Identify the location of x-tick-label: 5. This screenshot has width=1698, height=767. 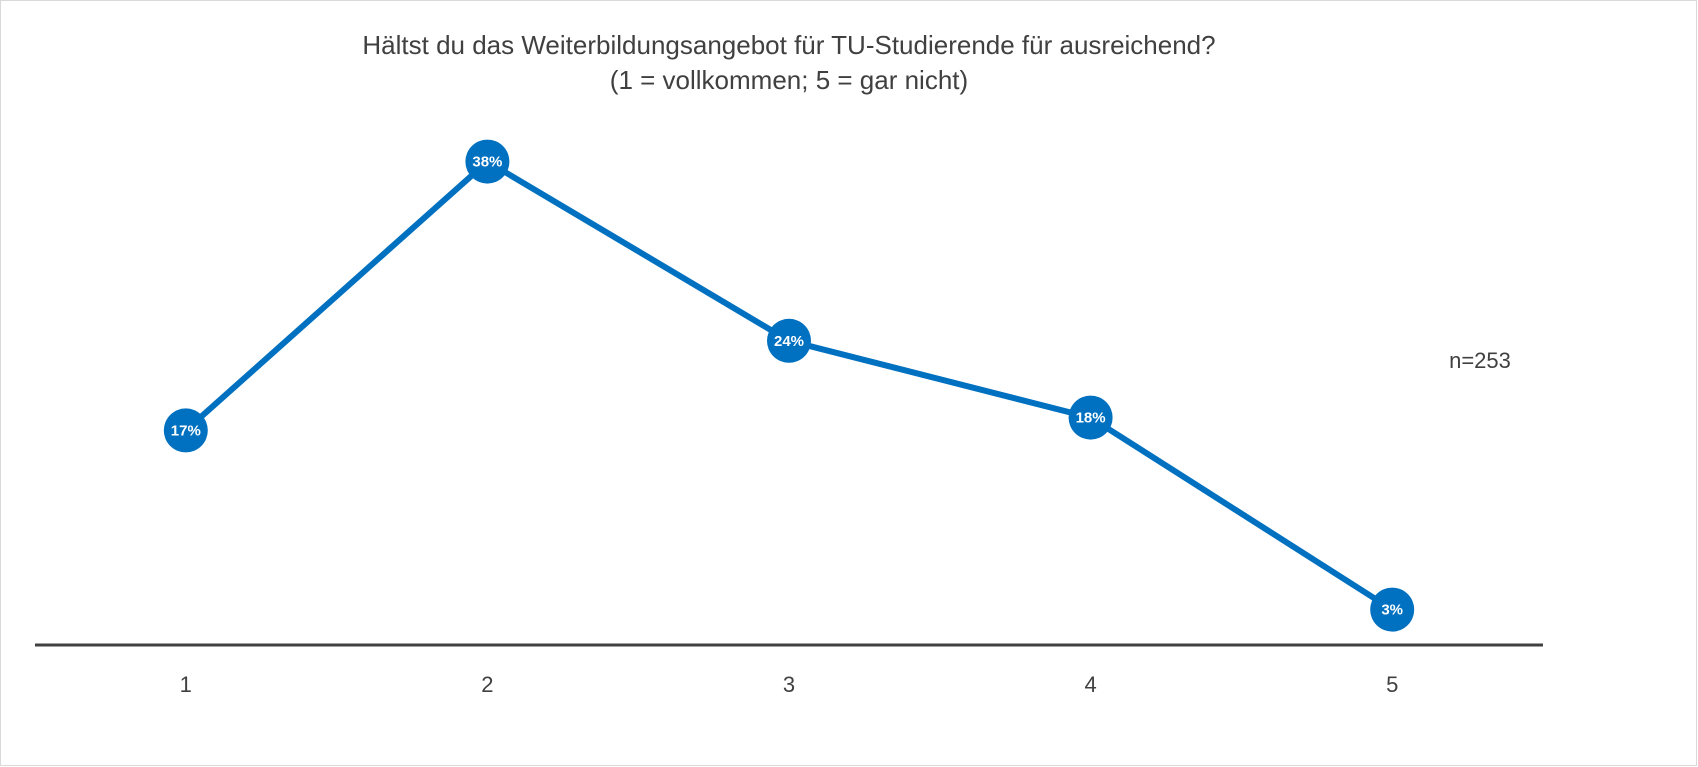
(1392, 684).